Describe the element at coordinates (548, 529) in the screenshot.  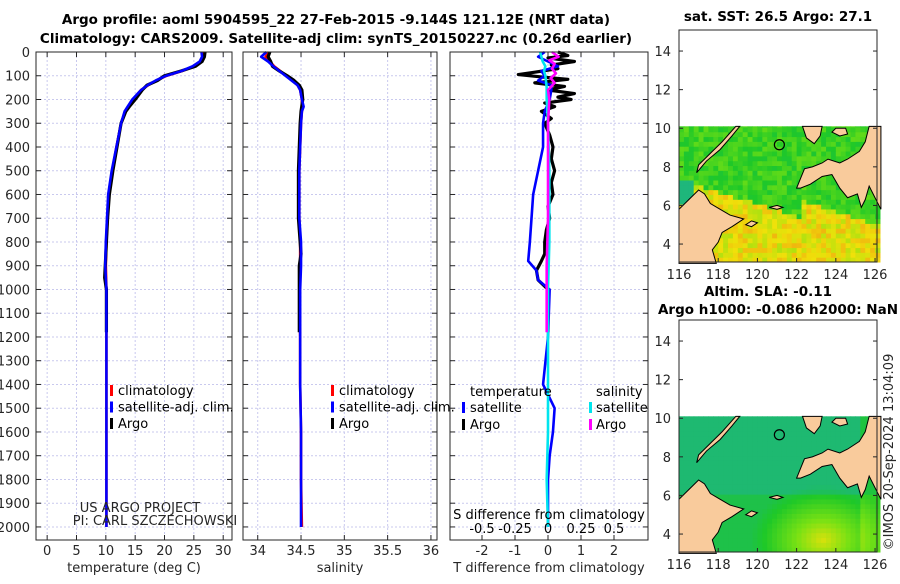
I see `s-tick-label: 0` at that location.